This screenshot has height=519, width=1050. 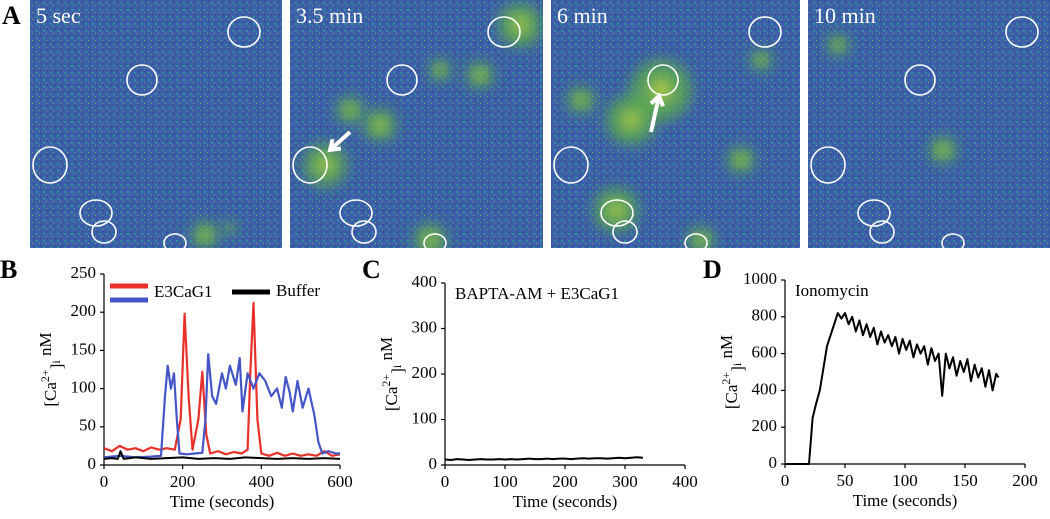 What do you see at coordinates (765, 352) in the screenshot?
I see `y-tick-label: 600` at bounding box center [765, 352].